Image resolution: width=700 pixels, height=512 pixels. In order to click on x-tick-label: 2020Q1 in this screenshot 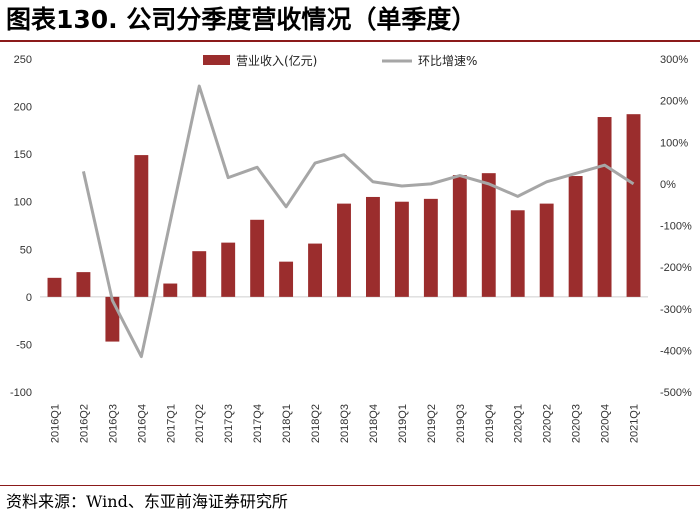, I will do `click(519, 423)`.